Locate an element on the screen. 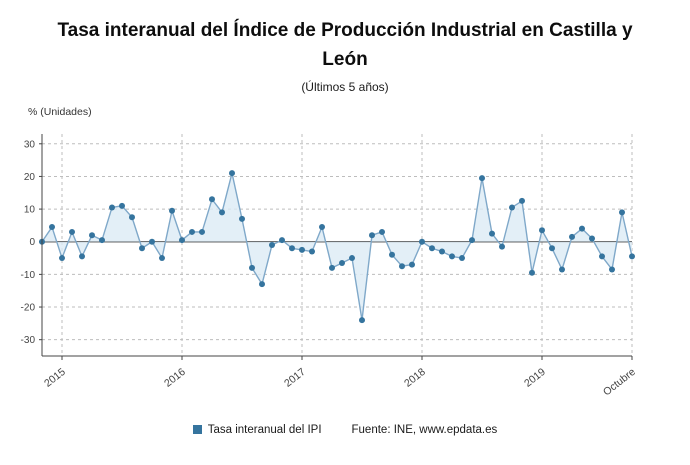 This screenshot has height=465, width=690. legend-color-icon is located at coordinates (197, 430).